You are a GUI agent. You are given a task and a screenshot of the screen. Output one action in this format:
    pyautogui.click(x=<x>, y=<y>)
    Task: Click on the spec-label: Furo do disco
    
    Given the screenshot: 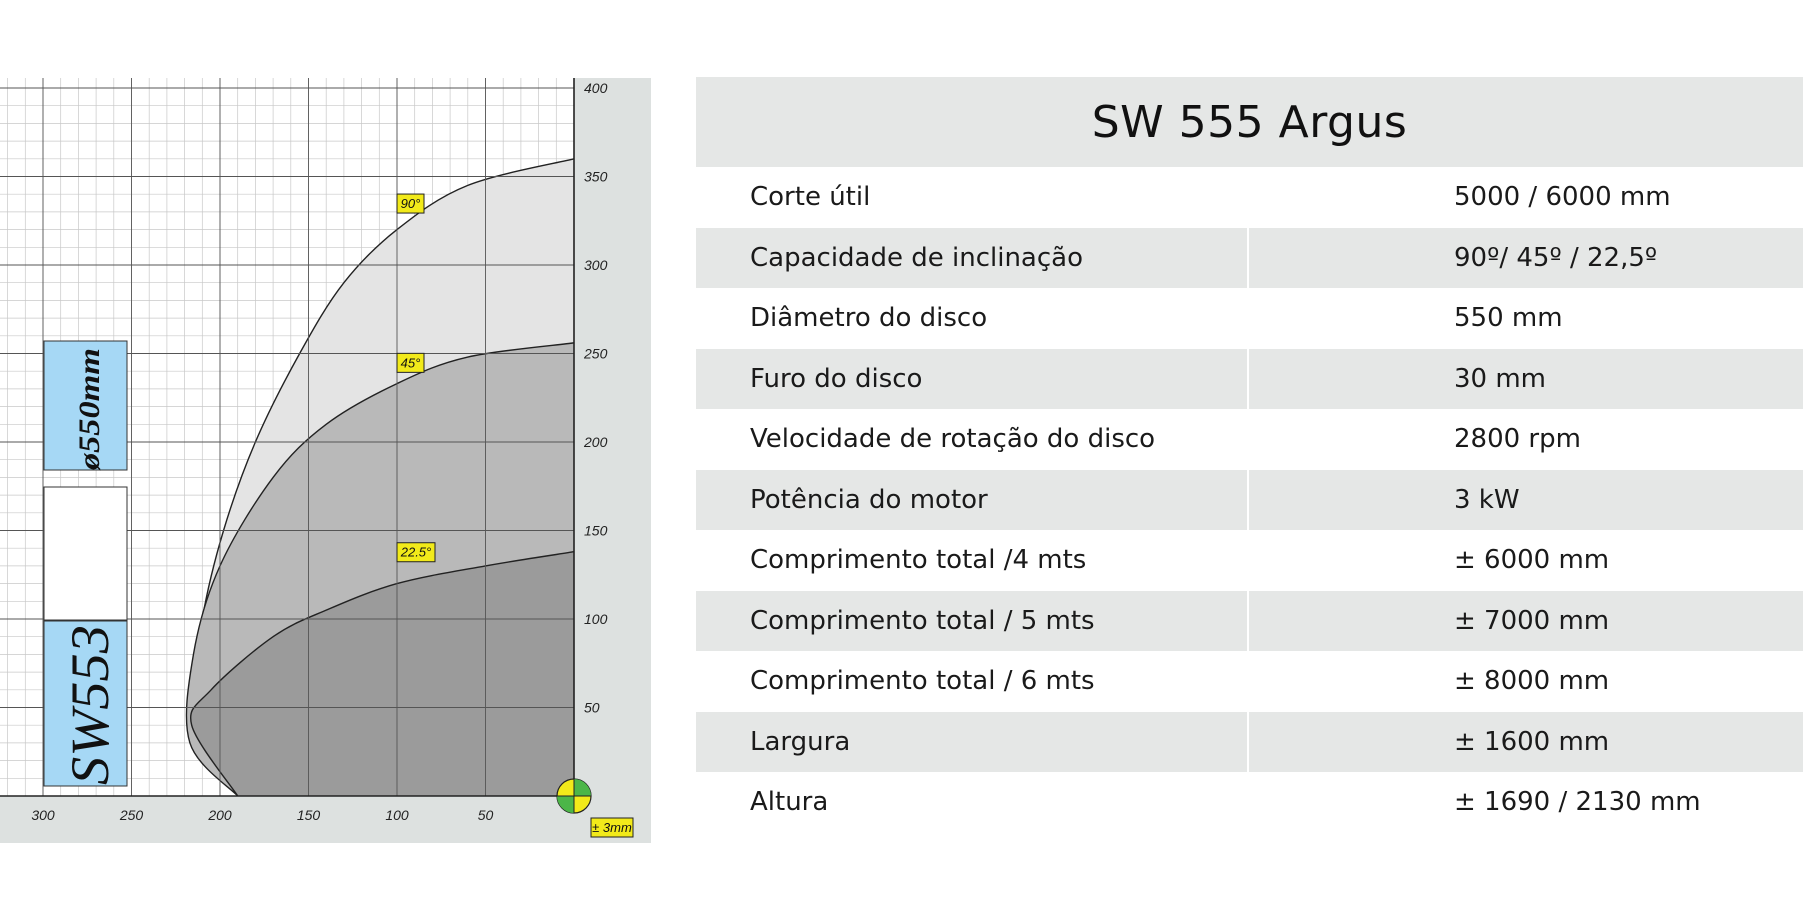 What is the action you would take?
    pyautogui.click(x=972, y=378)
    